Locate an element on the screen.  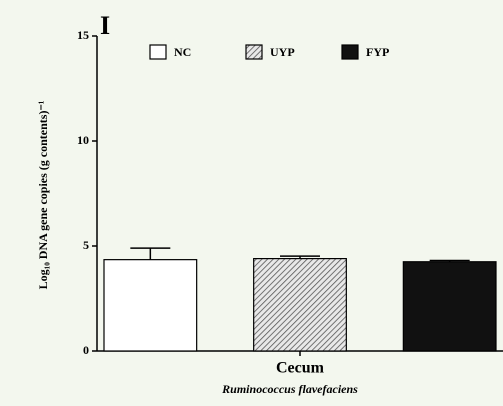
y-tick-label: 15 is located at coordinates (83, 35).